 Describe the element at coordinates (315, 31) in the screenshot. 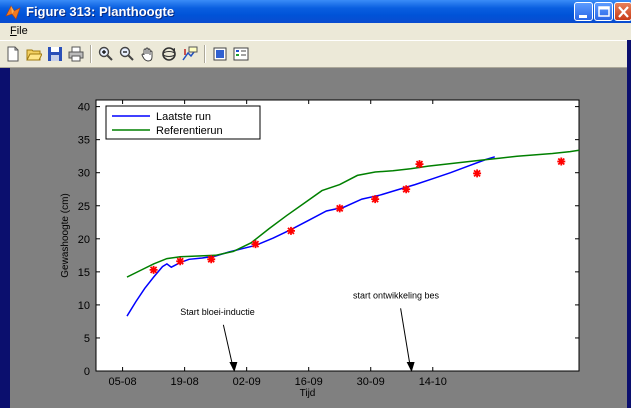

I see `menu-bar: File` at that location.